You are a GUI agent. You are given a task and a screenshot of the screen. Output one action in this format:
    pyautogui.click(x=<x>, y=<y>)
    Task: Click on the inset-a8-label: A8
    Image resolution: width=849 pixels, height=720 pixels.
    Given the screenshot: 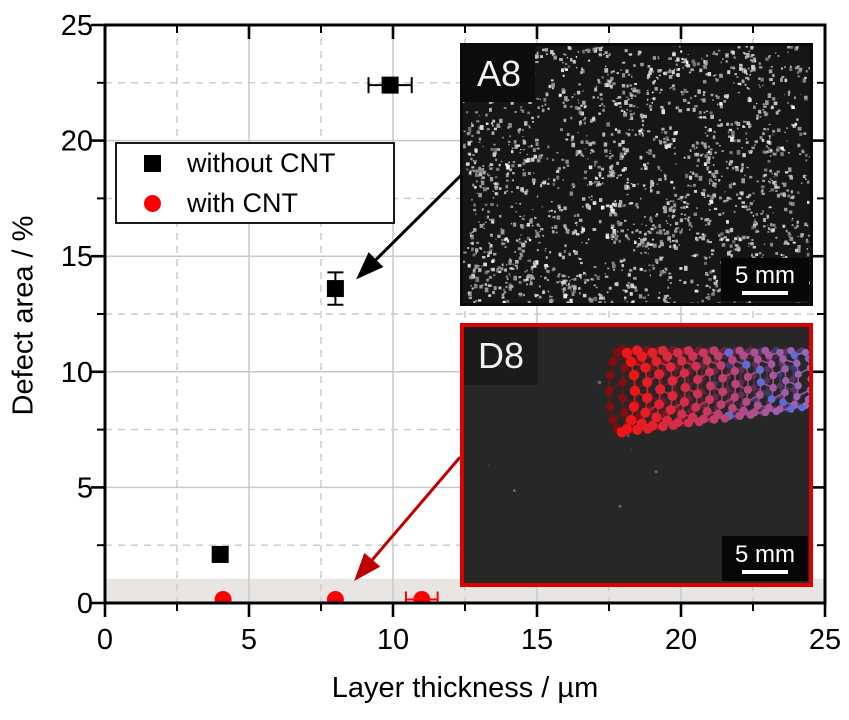 What is the action you would take?
    pyautogui.click(x=499, y=74)
    